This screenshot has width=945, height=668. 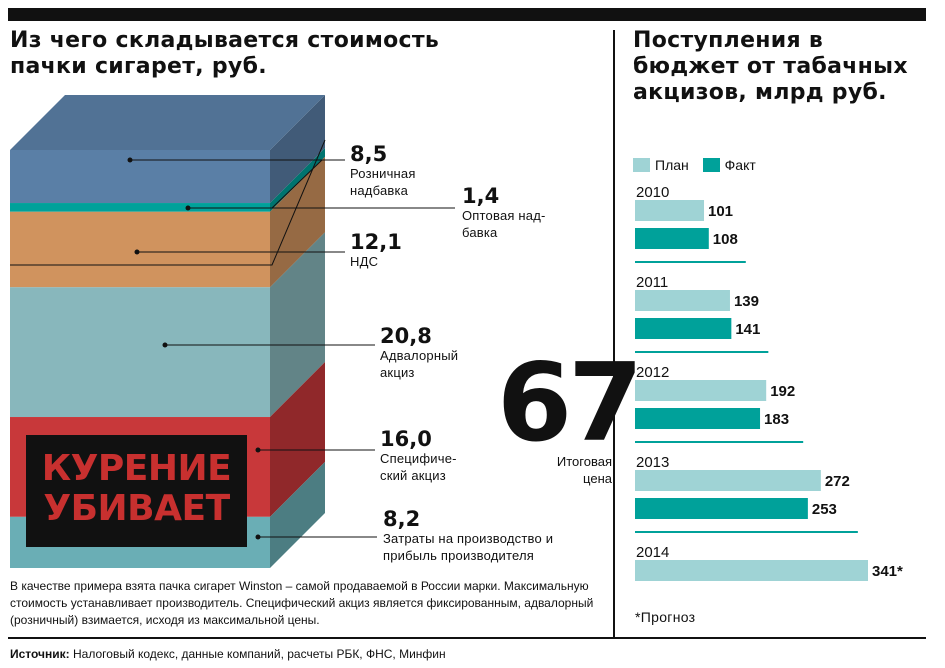 I want to click on legend-fact: Факт, so click(x=729, y=165).